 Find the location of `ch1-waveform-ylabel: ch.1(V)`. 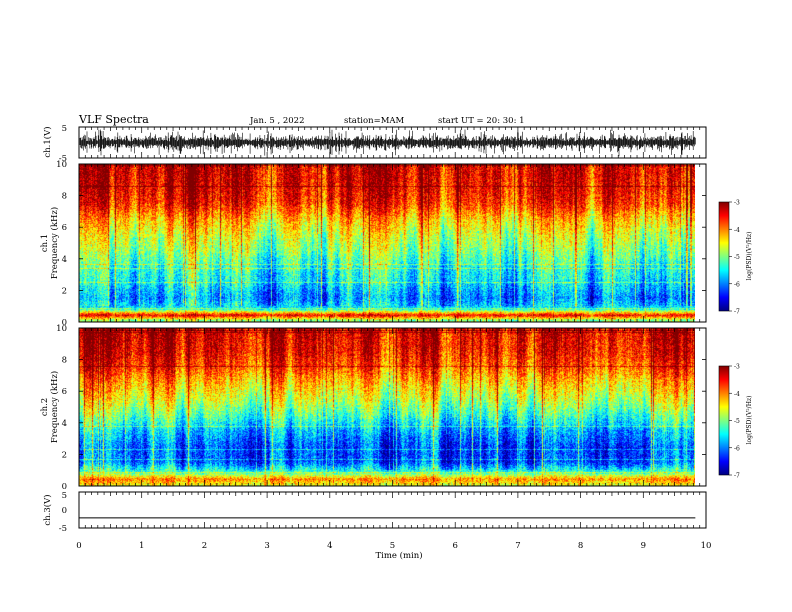

ch1-waveform-ylabel: ch.1(V) is located at coordinates (47, 141).